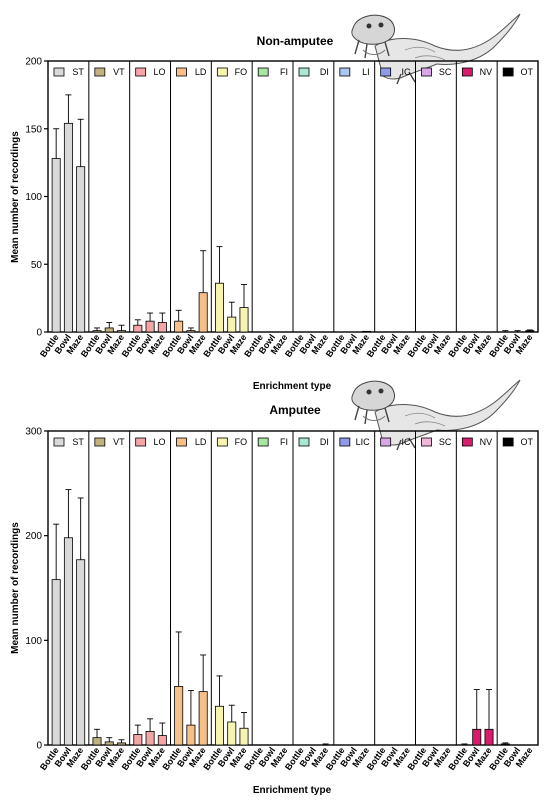 The width and height of the screenshot is (550, 801). What do you see at coordinates (37, 265) in the screenshot?
I see `y-tick-label: 50` at bounding box center [37, 265].